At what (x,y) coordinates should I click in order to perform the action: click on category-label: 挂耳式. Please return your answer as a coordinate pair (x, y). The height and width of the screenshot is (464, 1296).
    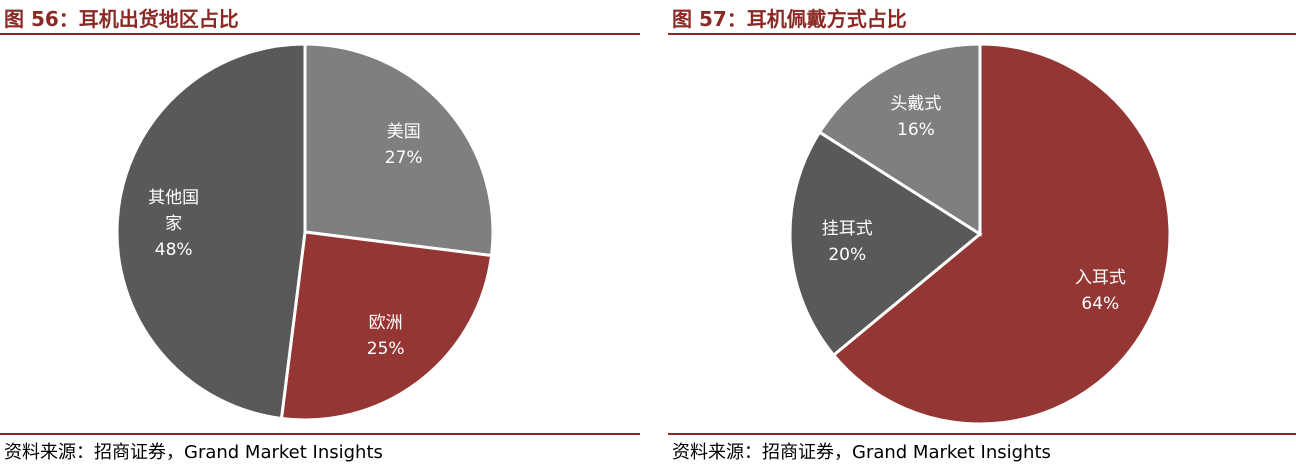
    Looking at the image, I should click on (847, 229).